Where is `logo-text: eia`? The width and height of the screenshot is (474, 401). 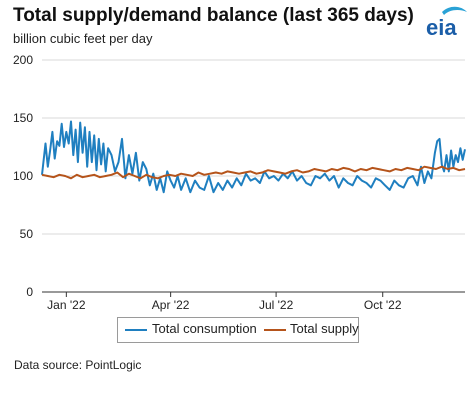 logo-text: eia is located at coordinates (441, 27).